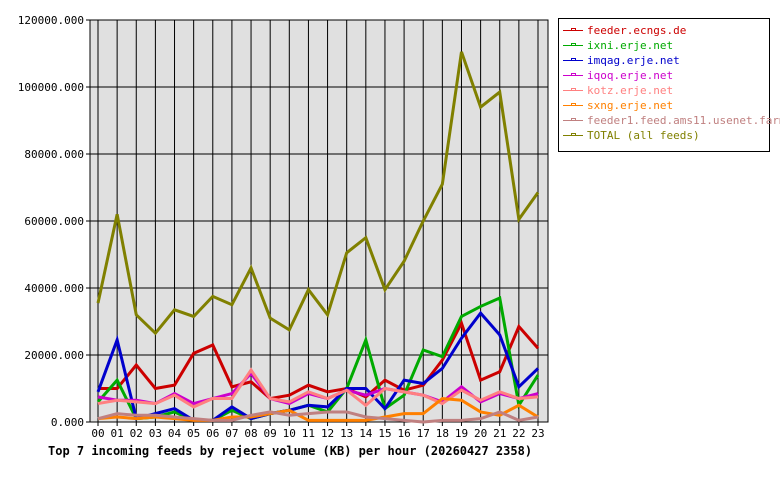 Image resolution: width=780 pixels, height=480 pixels. I want to click on y-tick-label: 0.000, so click(67, 422).